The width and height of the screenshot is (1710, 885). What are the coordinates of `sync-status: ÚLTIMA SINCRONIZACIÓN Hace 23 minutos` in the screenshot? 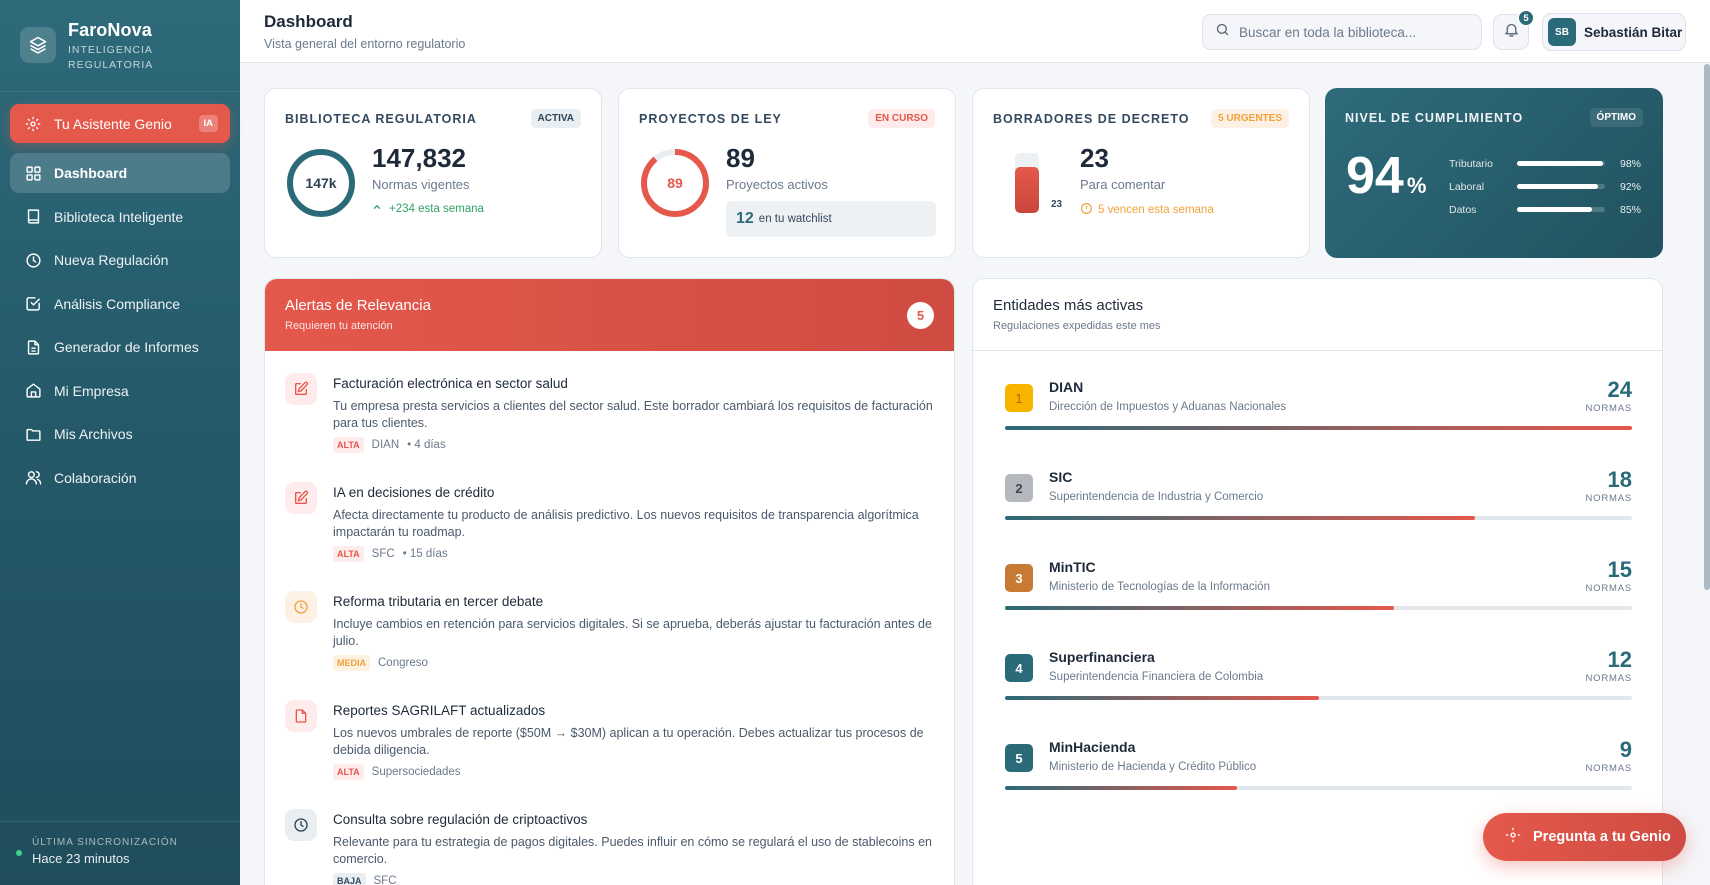 It's located at (120, 853).